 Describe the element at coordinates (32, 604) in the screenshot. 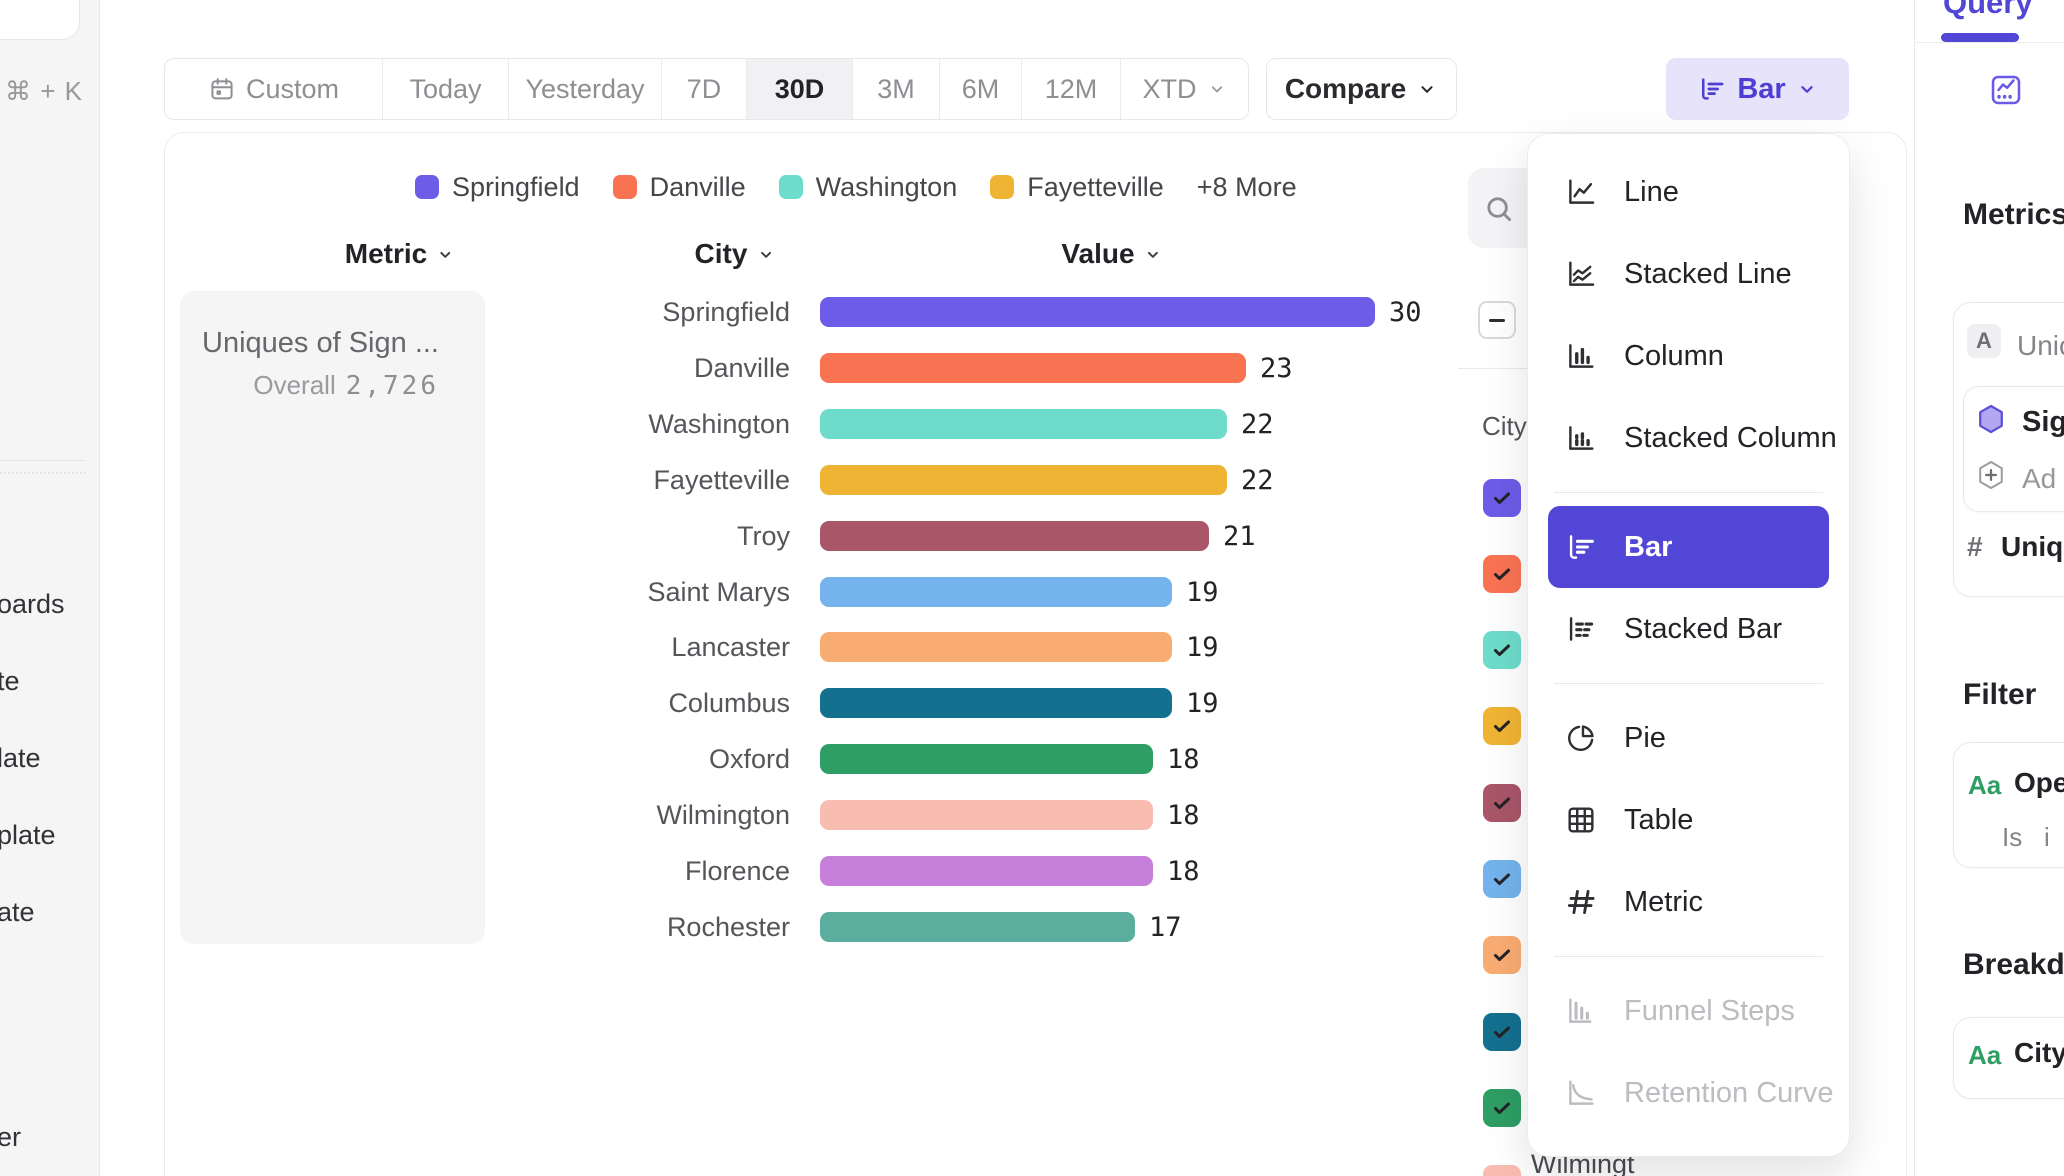

I see `sidebar-item-oards: oards` at that location.